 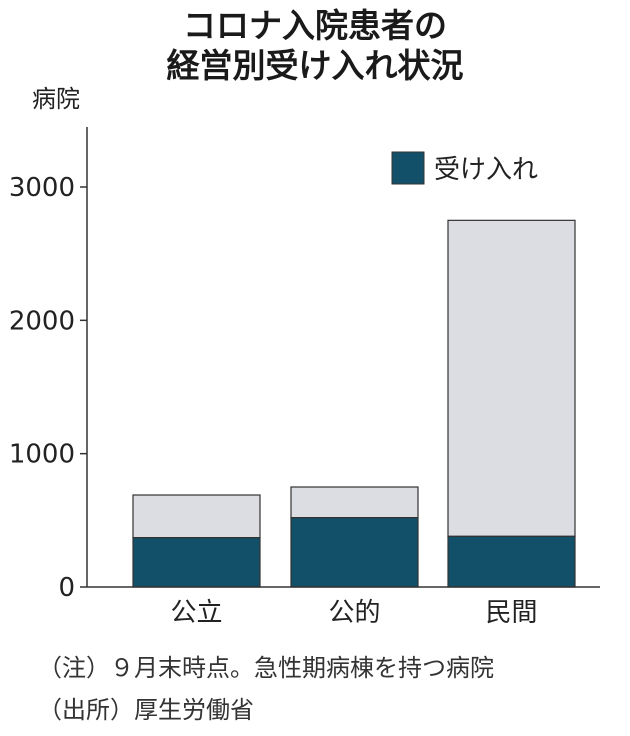 What do you see at coordinates (315, 25) in the screenshot?
I see `title-line-1: コロナ入院患者の` at bounding box center [315, 25].